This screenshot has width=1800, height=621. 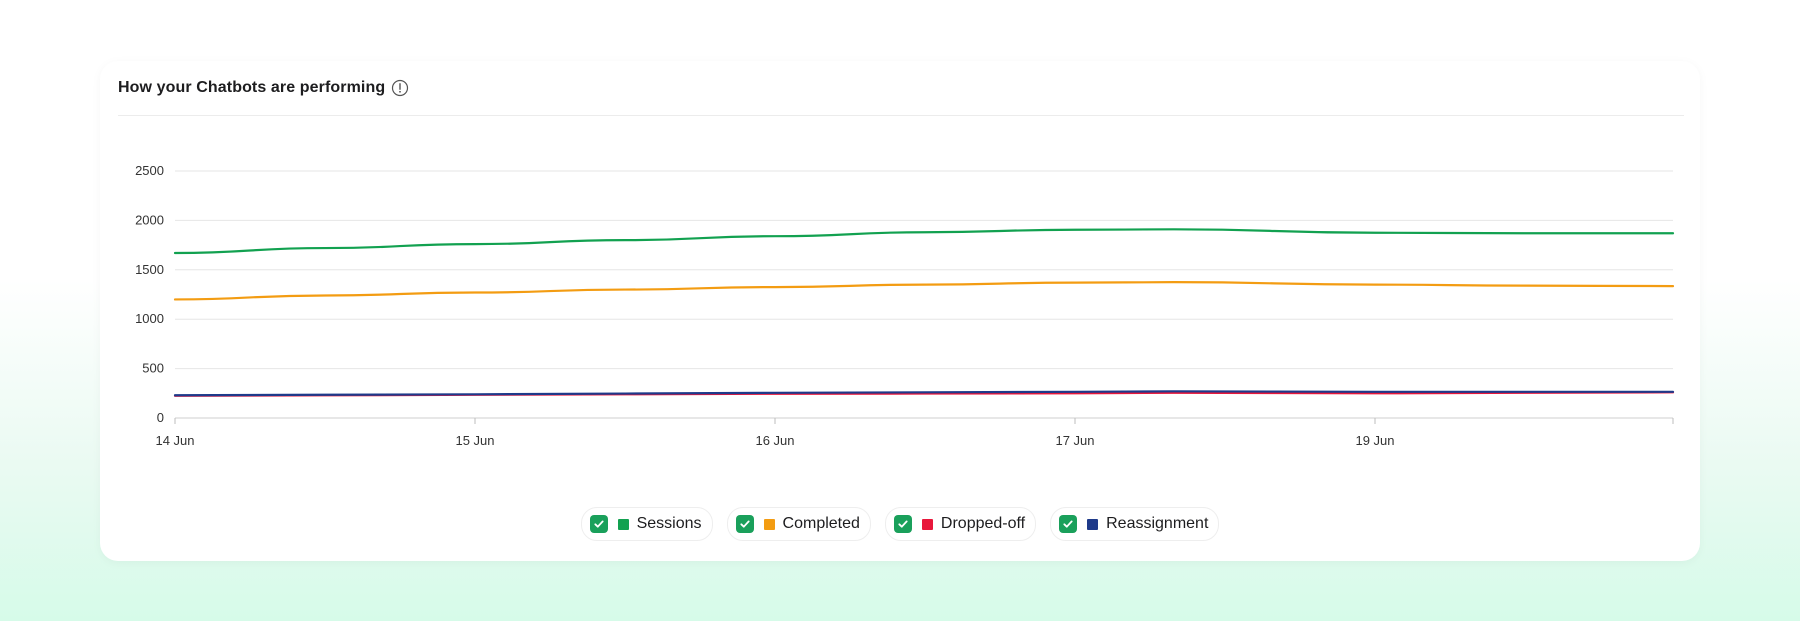 What do you see at coordinates (774, 440) in the screenshot?
I see `x-tick-label: 16 Jun` at bounding box center [774, 440].